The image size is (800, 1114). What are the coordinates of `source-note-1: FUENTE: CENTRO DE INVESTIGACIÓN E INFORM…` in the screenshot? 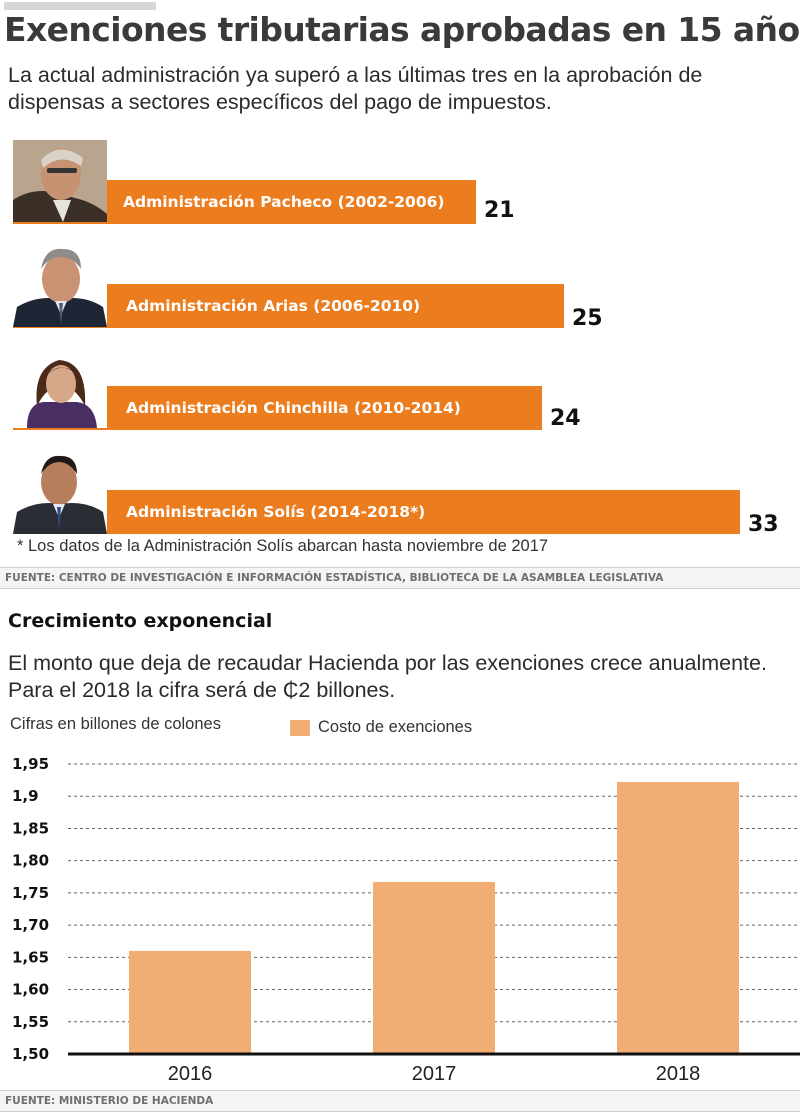 It's located at (400, 578).